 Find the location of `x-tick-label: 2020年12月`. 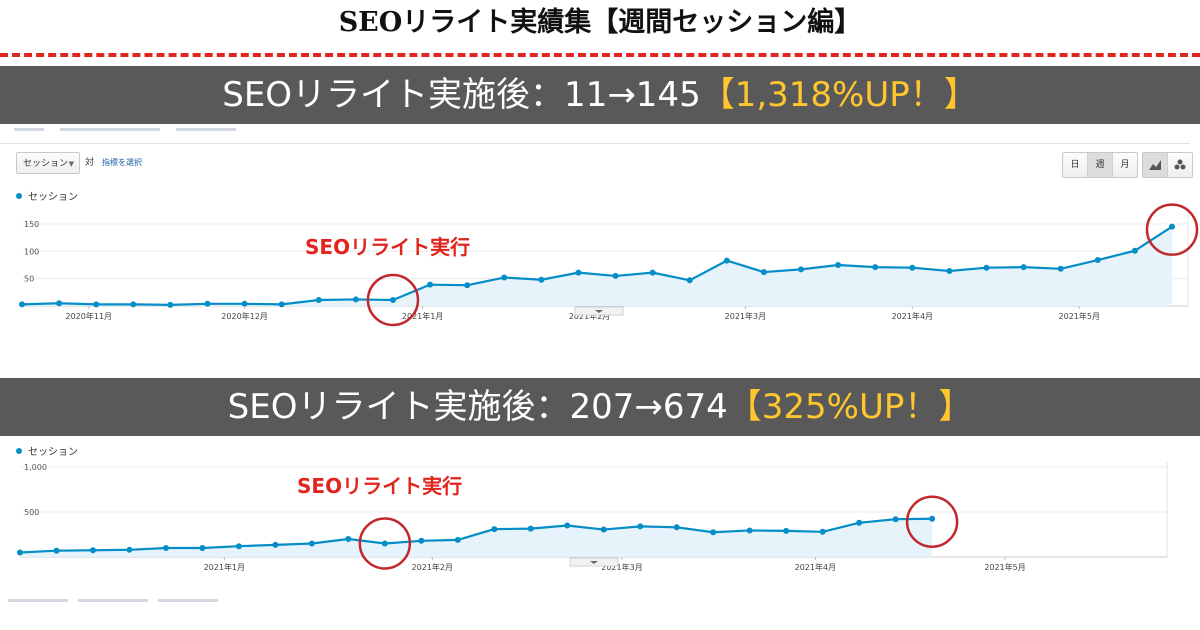

x-tick-label: 2020年12月 is located at coordinates (244, 316).